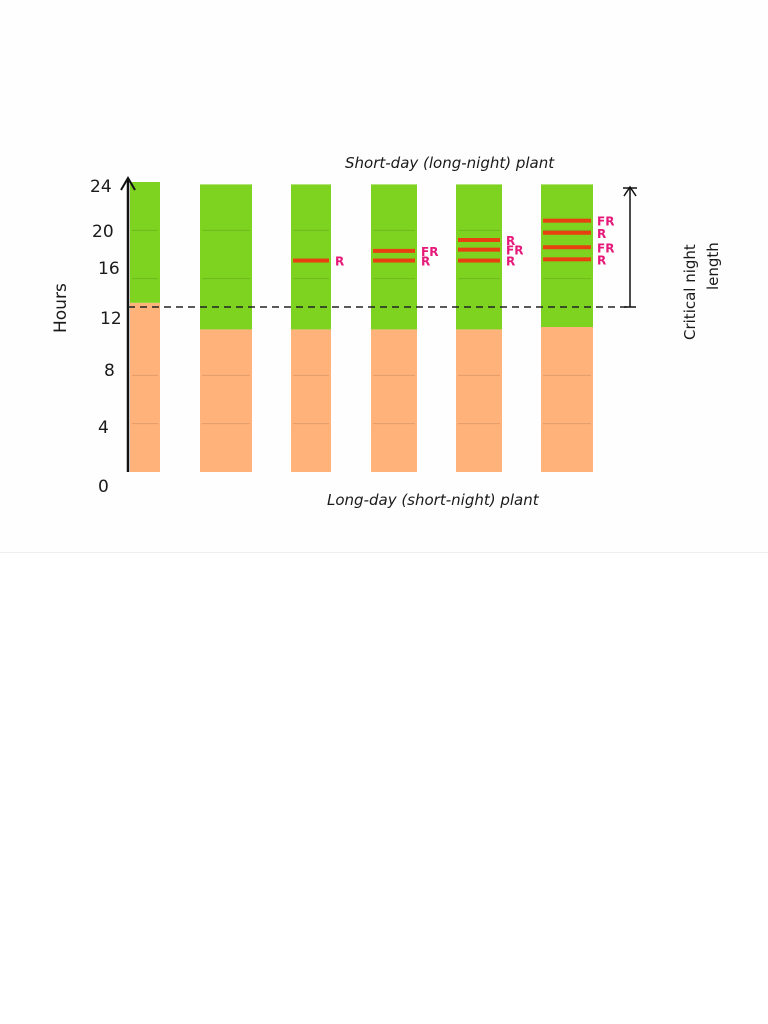  Describe the element at coordinates (433, 500) in the screenshot. I see `long-day-title: Long-day (short-night) plant` at that location.